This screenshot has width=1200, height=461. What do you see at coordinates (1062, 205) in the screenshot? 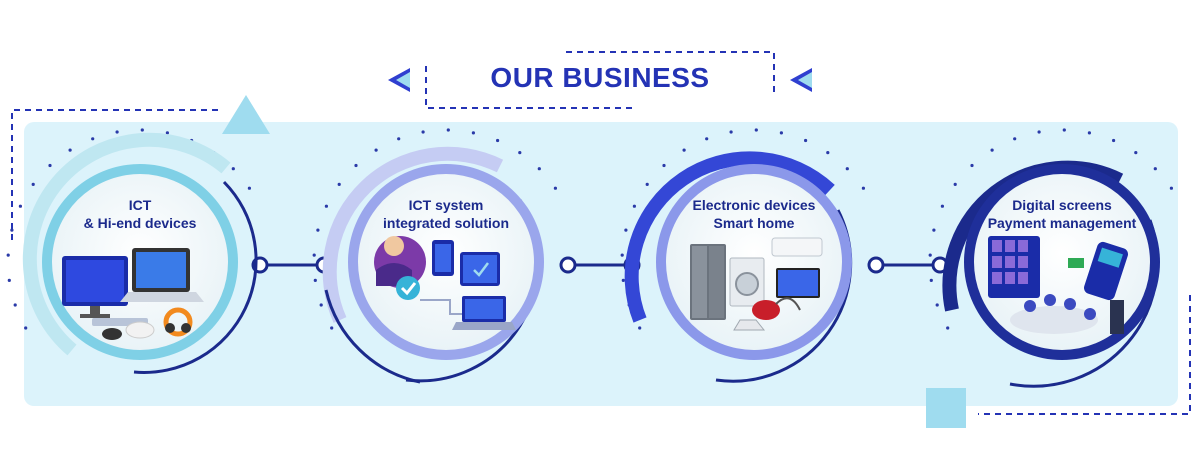
I see `segment-4-line-1: Digital screens` at bounding box center [1062, 205].